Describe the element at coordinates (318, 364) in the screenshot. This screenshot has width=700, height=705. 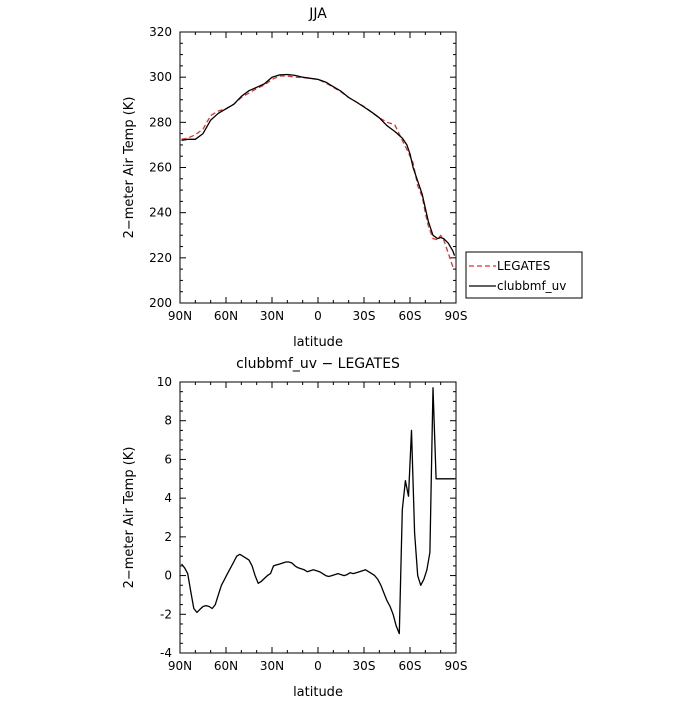
I see `chart-title: clubbmf_uv − LEGATES` at that location.